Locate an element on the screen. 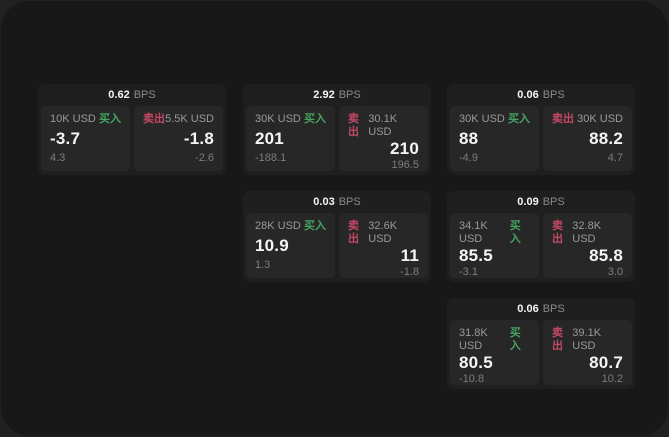 This screenshot has width=669, height=437. sell-panel-header: 卖出 39.1K USD is located at coordinates (587, 340).